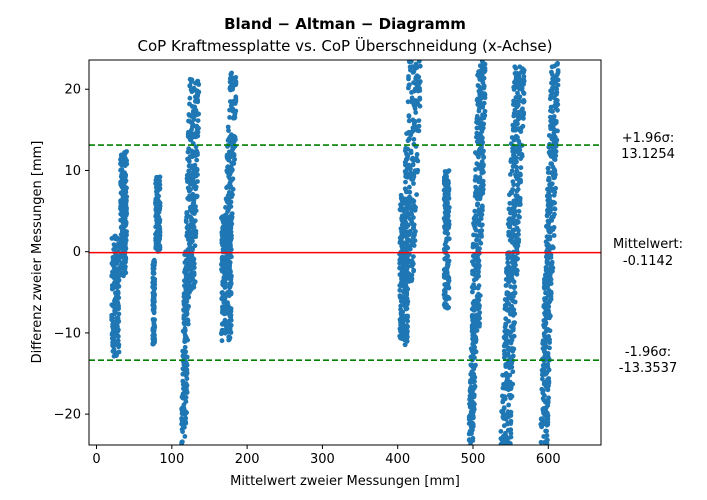 The image size is (707, 500). Describe the element at coordinates (473, 459) in the screenshot. I see `x-tick-label: 500` at that location.